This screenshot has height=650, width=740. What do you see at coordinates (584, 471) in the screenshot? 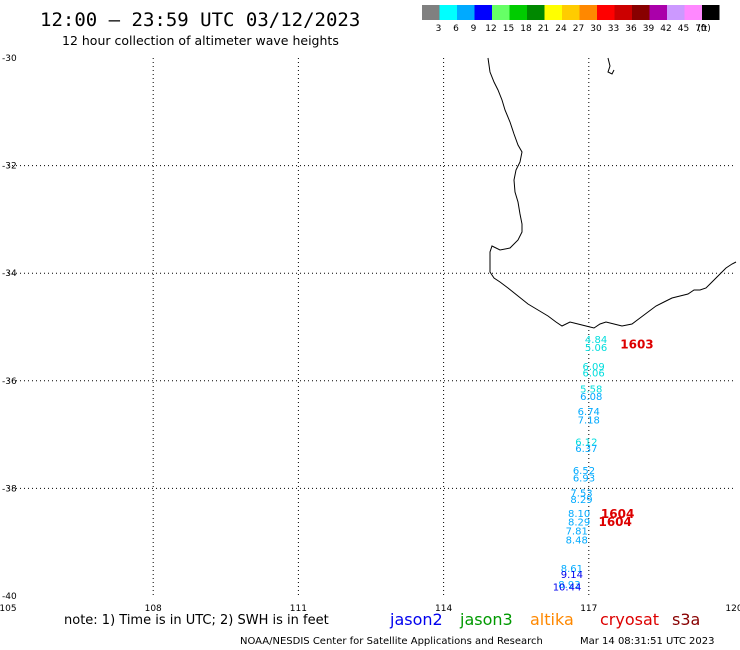
I see `wave-height-value: 6.52` at bounding box center [584, 471].